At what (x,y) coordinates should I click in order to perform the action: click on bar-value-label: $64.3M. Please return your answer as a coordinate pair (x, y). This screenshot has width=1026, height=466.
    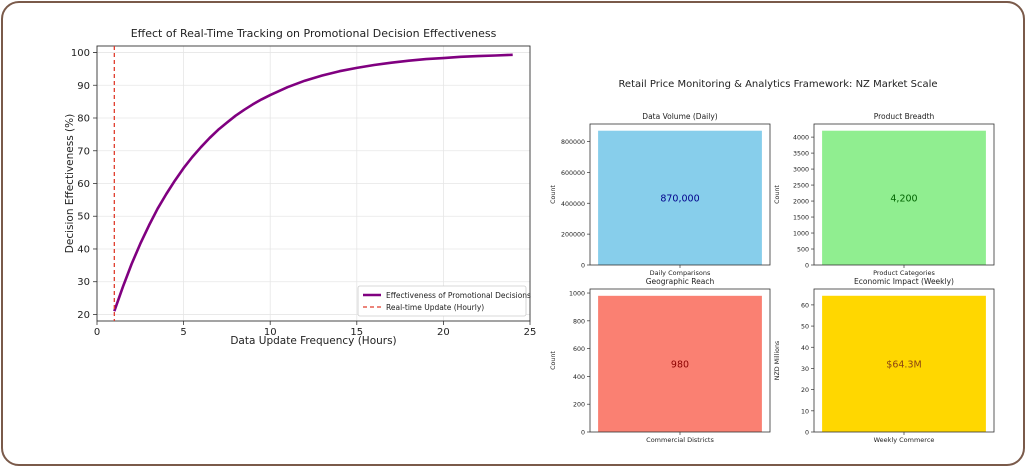
    Looking at the image, I should click on (903, 364).